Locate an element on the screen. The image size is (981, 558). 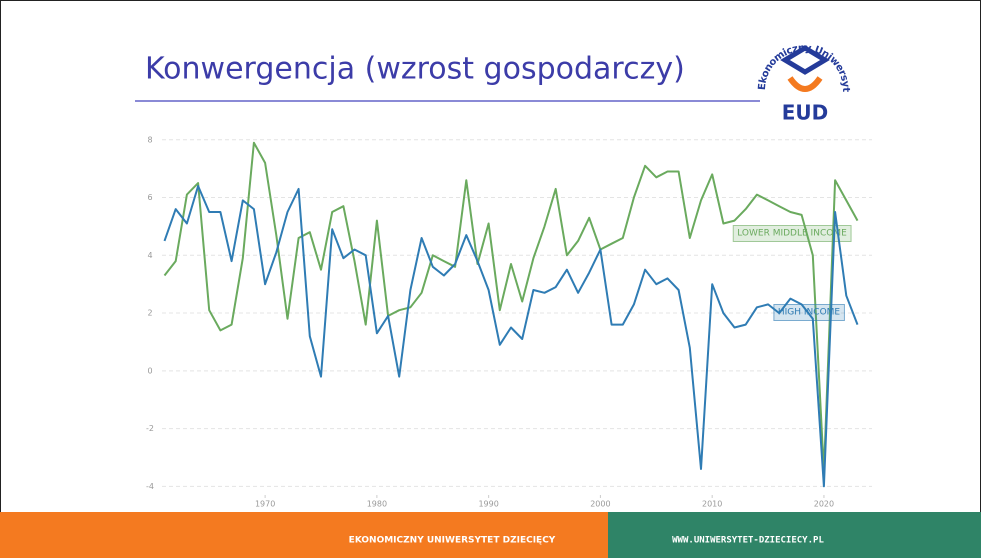
footer-left-text: EKONOMICZNY UNIWERSYTET DZIECIĘCY is located at coordinates (452, 541).